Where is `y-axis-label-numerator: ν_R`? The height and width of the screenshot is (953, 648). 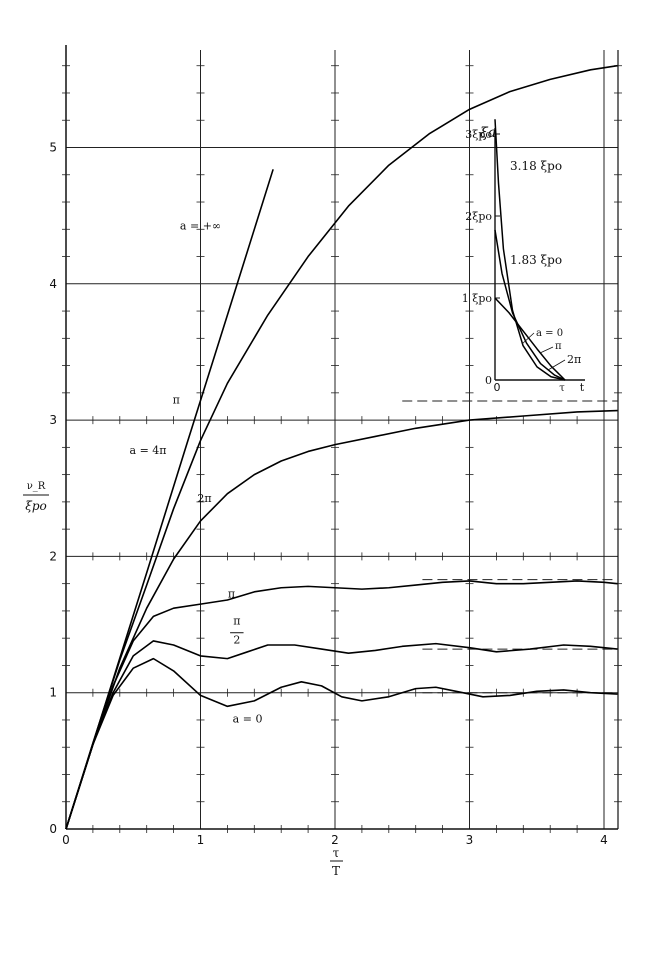 y-axis-label-numerator: ν_R is located at coordinates (36, 486).